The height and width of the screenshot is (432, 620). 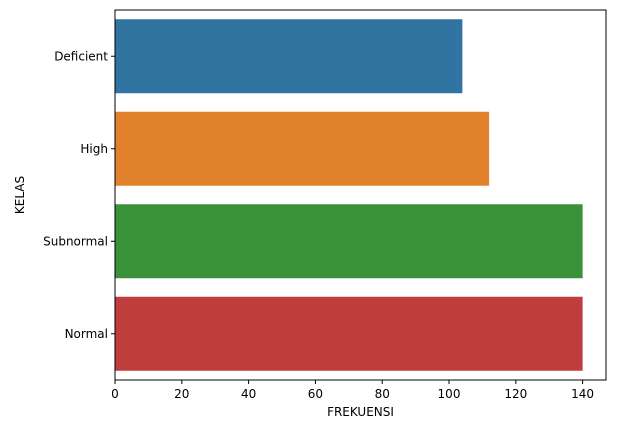 What do you see at coordinates (515, 394) in the screenshot?
I see `x-tick-label: 120` at bounding box center [515, 394].